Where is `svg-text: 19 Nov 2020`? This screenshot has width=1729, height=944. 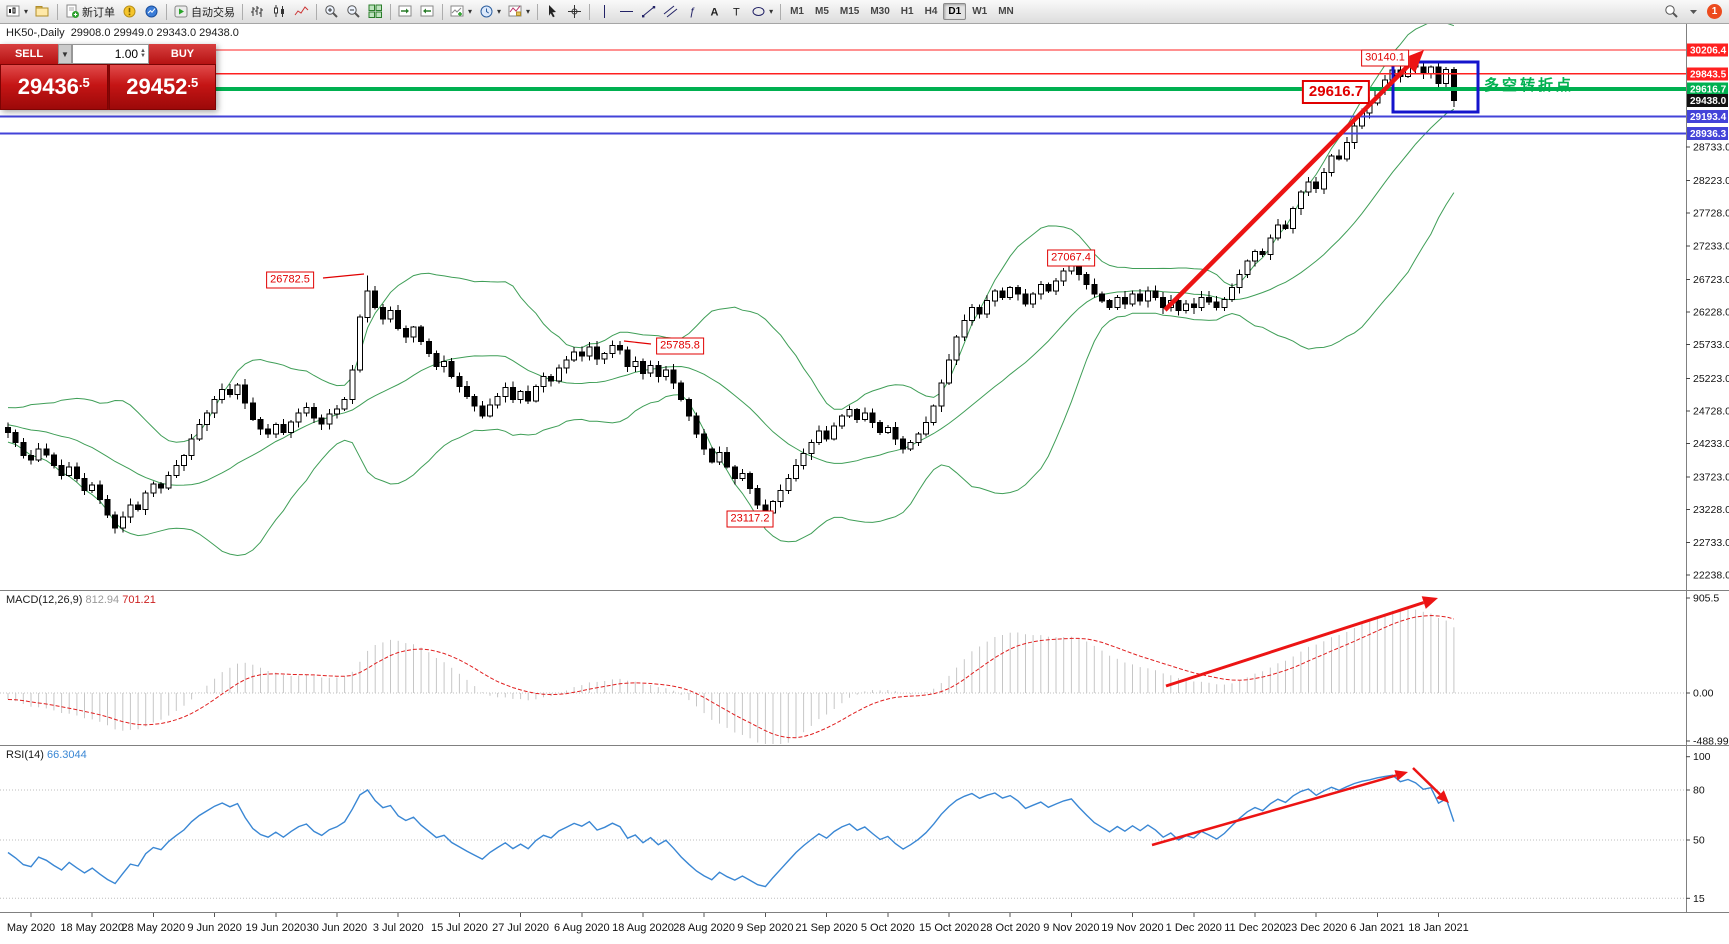
svg-text: 19 Nov 2020 is located at coordinates (1132, 928).